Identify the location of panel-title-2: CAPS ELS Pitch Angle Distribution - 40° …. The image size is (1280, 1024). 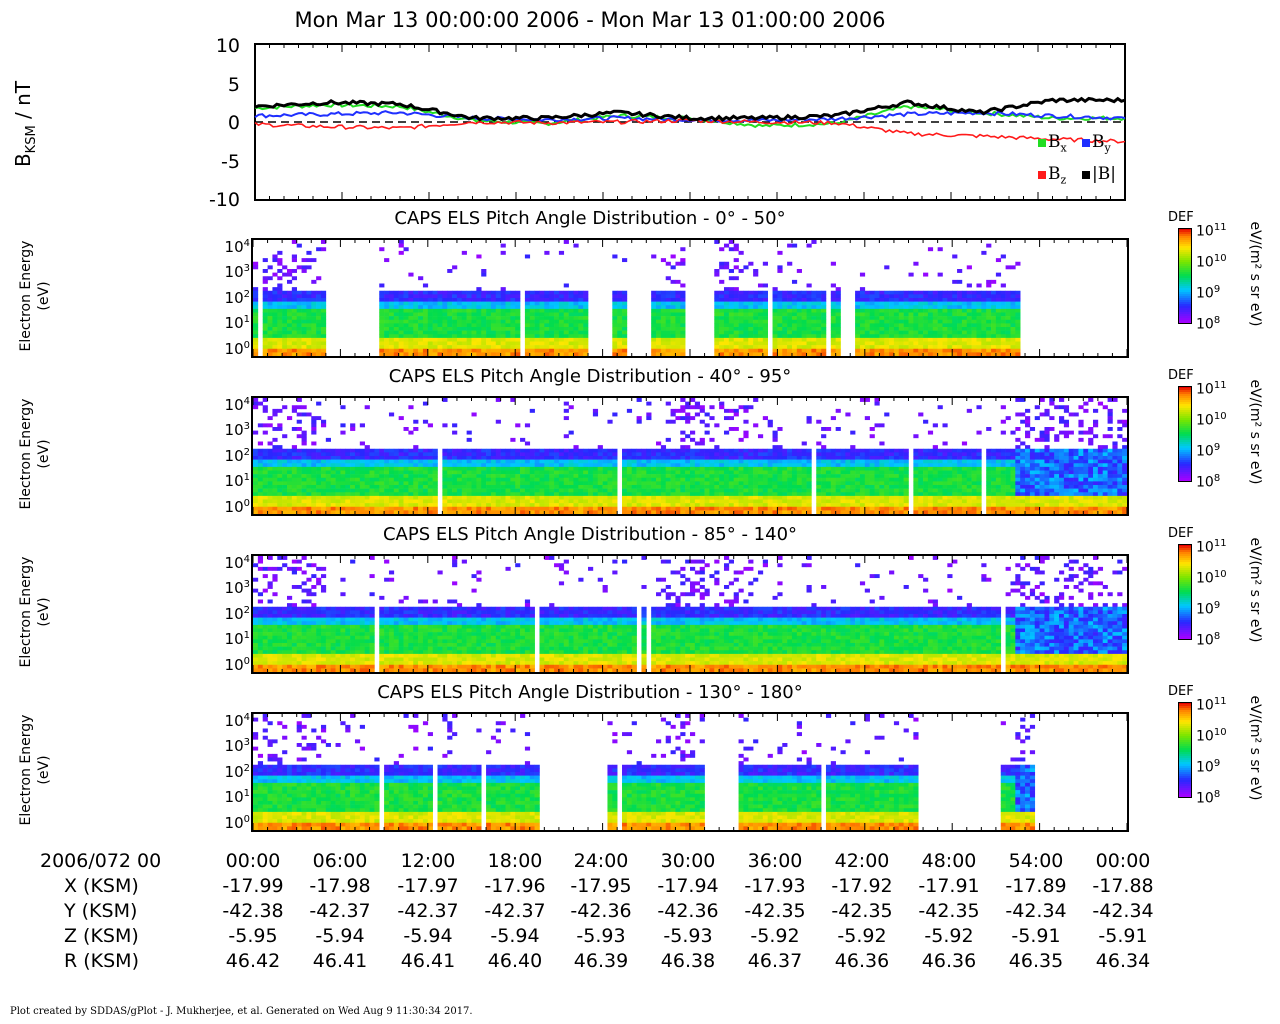
(590, 376).